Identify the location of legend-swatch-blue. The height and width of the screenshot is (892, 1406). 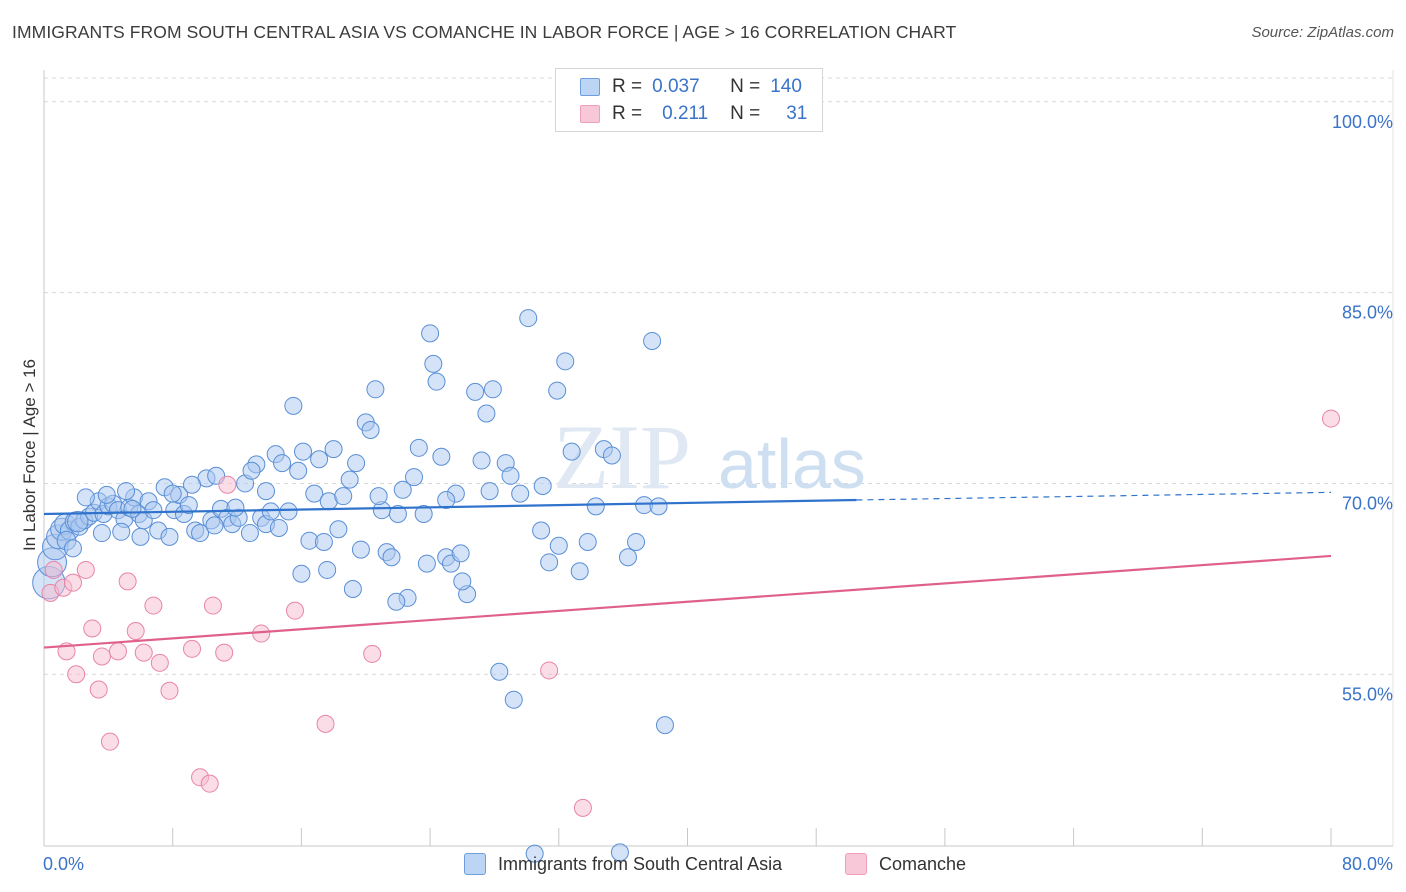
(590, 87).